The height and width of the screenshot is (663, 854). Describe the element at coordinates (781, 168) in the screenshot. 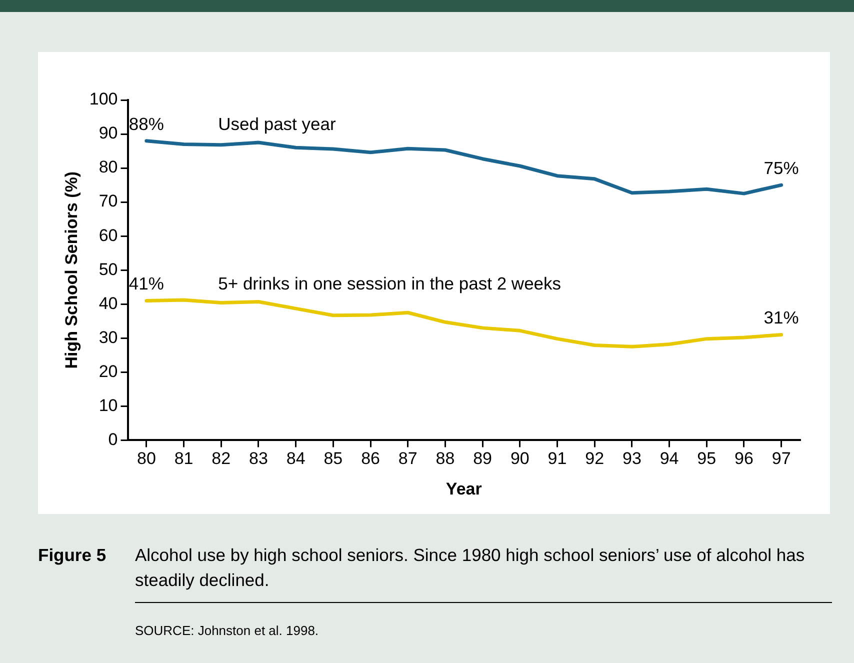

I see `data-label: 75%` at that location.